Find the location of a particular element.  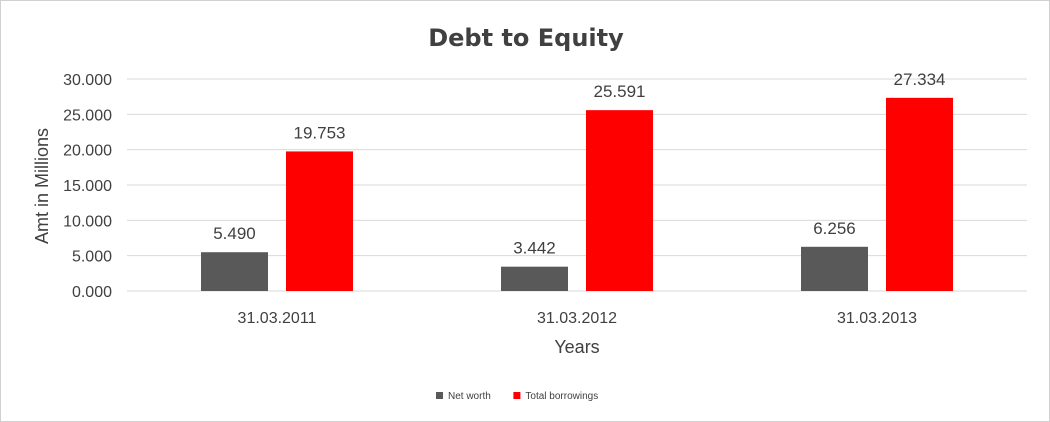

x-axis-ticks: 31.03.2011 31.03.2012 31.03.2013 is located at coordinates (578, 318).